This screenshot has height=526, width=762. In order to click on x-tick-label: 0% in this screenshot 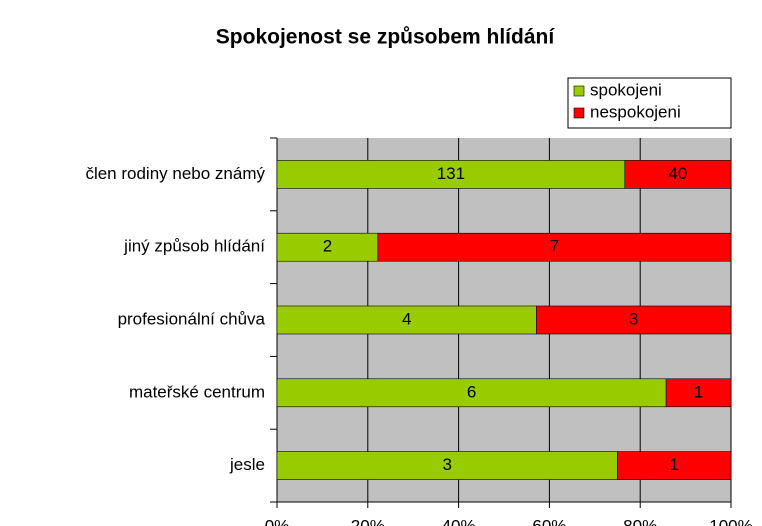, I will do `click(277, 521)`.